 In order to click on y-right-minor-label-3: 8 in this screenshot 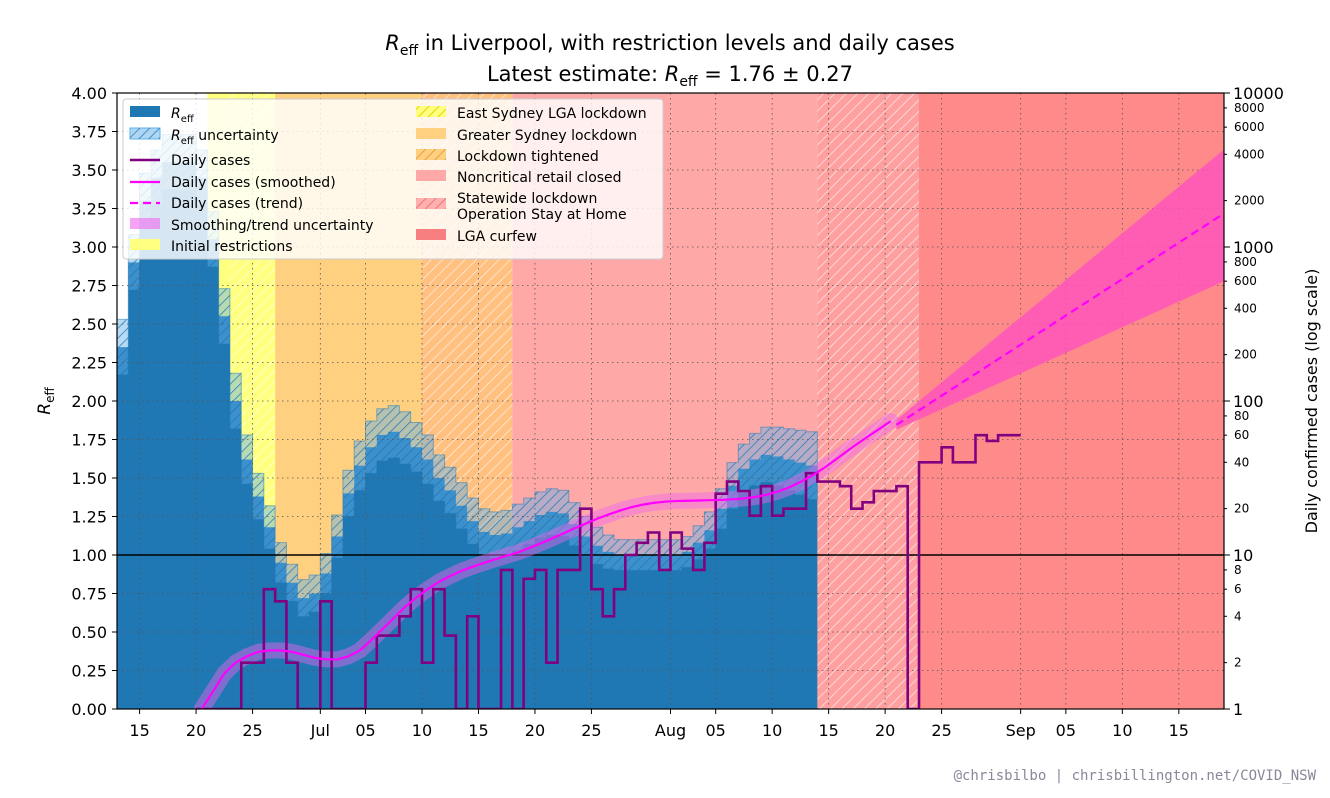, I will do `click(1238, 570)`.